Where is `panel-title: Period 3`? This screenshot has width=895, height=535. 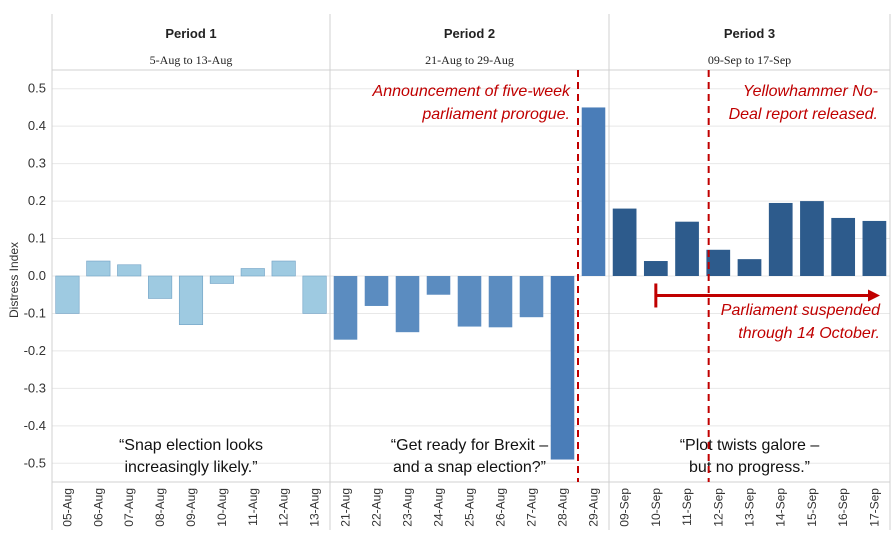 panel-title: Period 3 is located at coordinates (749, 33).